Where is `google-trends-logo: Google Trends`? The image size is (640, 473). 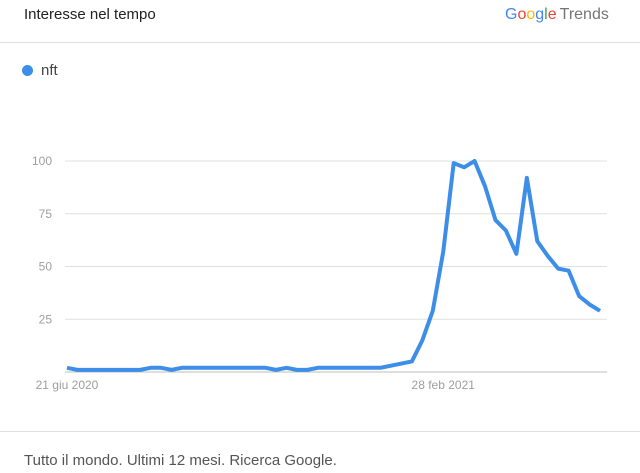
google-trends-logo: Google Trends is located at coordinates (557, 14).